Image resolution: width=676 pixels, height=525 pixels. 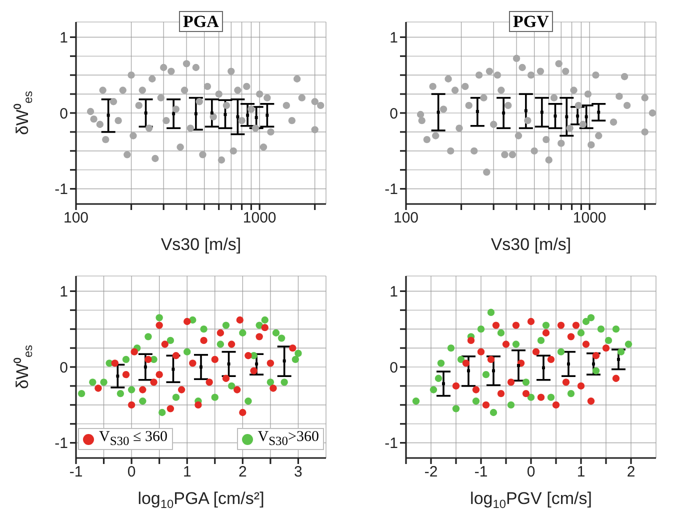 I want to click on y-tick-label: -1, so click(x=391, y=189).